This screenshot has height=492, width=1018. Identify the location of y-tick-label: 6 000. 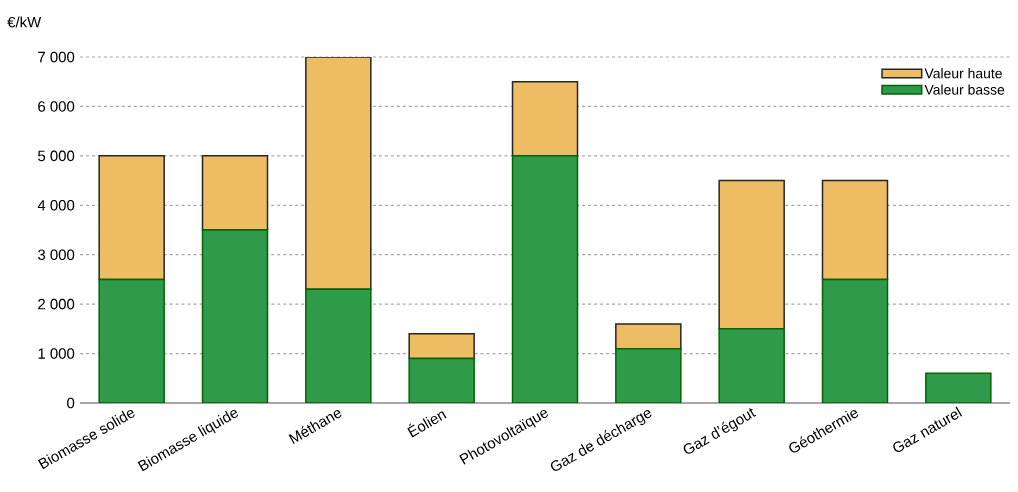
(56, 106).